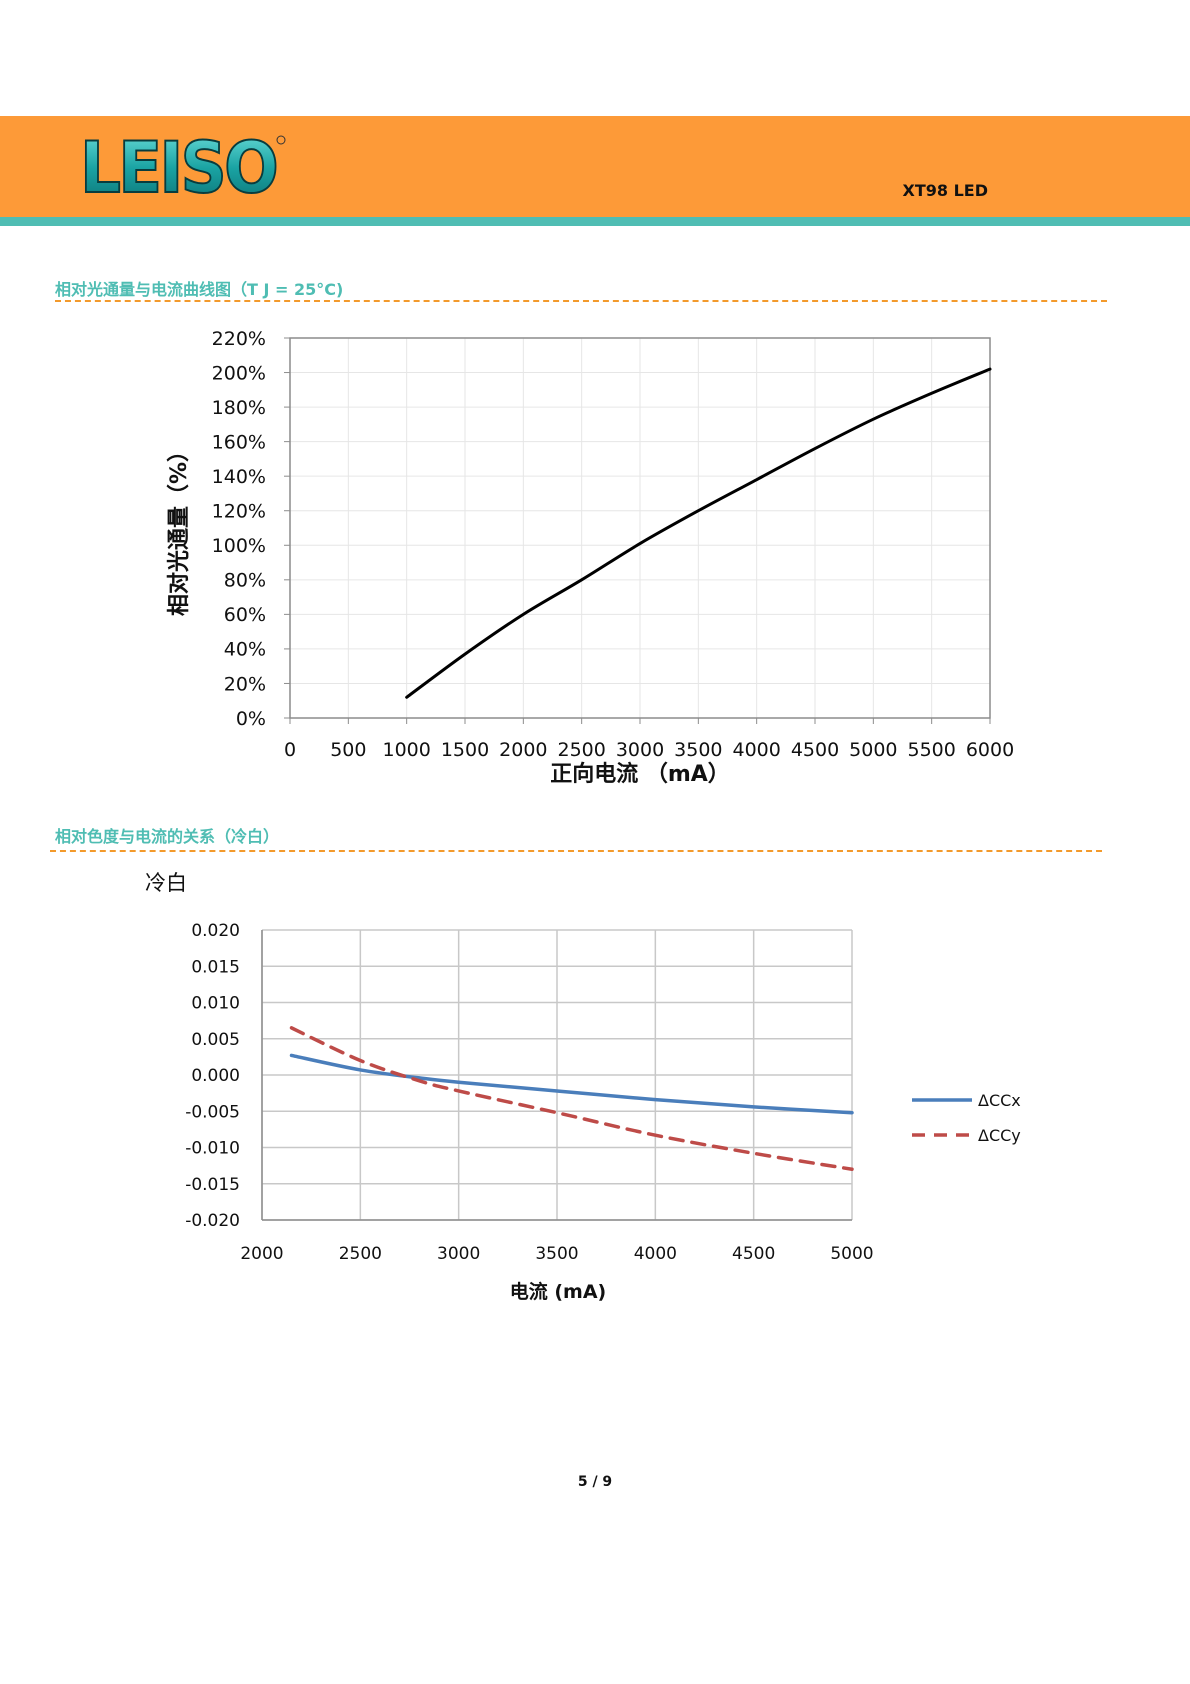  I want to click on y-tick-label: 80%, so click(245, 581).